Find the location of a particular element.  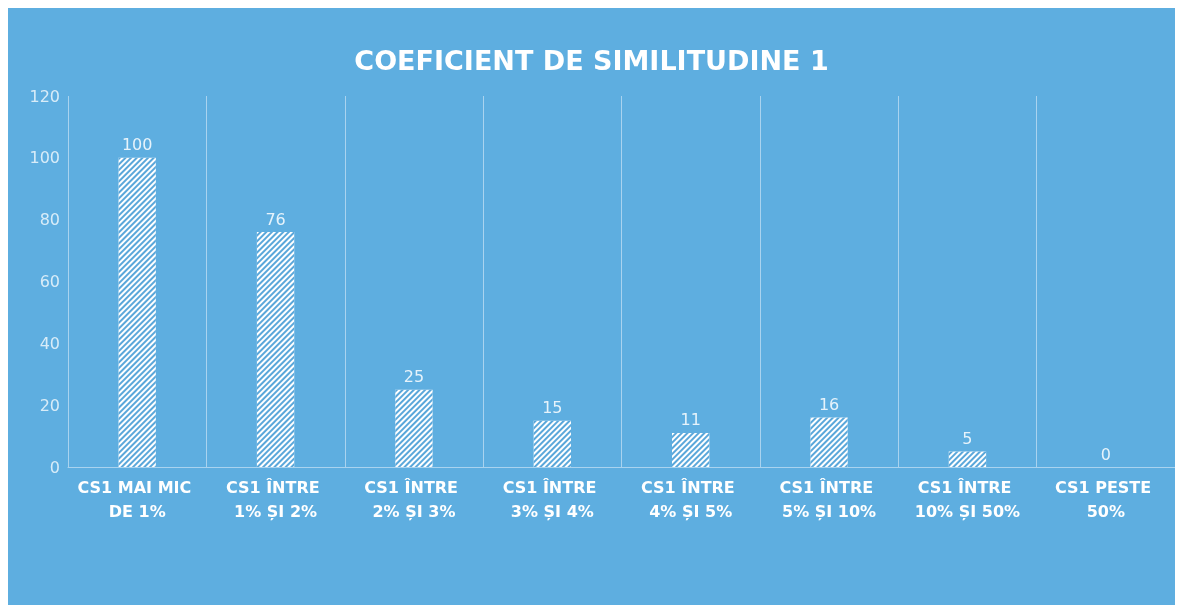

x-tick-label: CS1 PESTE 50% is located at coordinates (1105, 499).